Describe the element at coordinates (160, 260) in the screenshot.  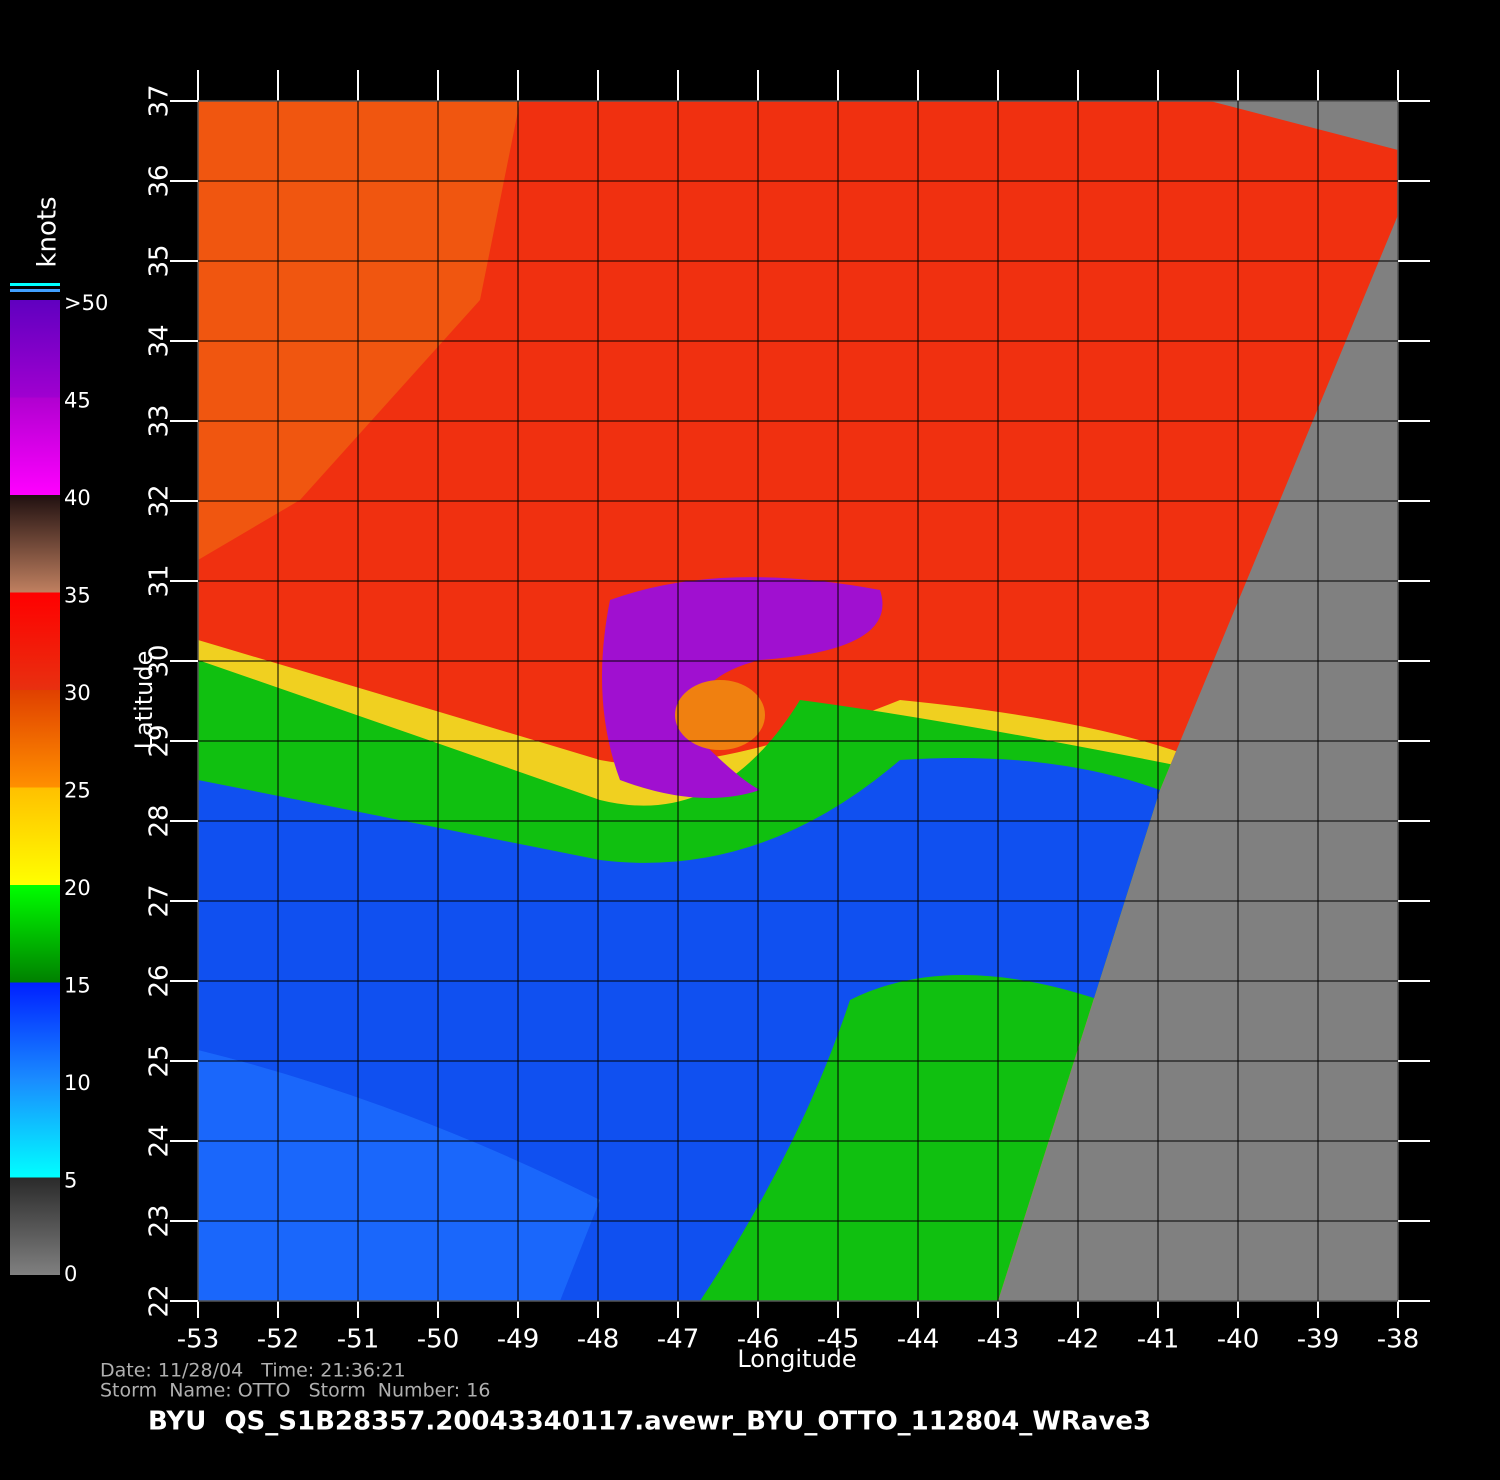
I see `y-tick-label: 35` at that location.